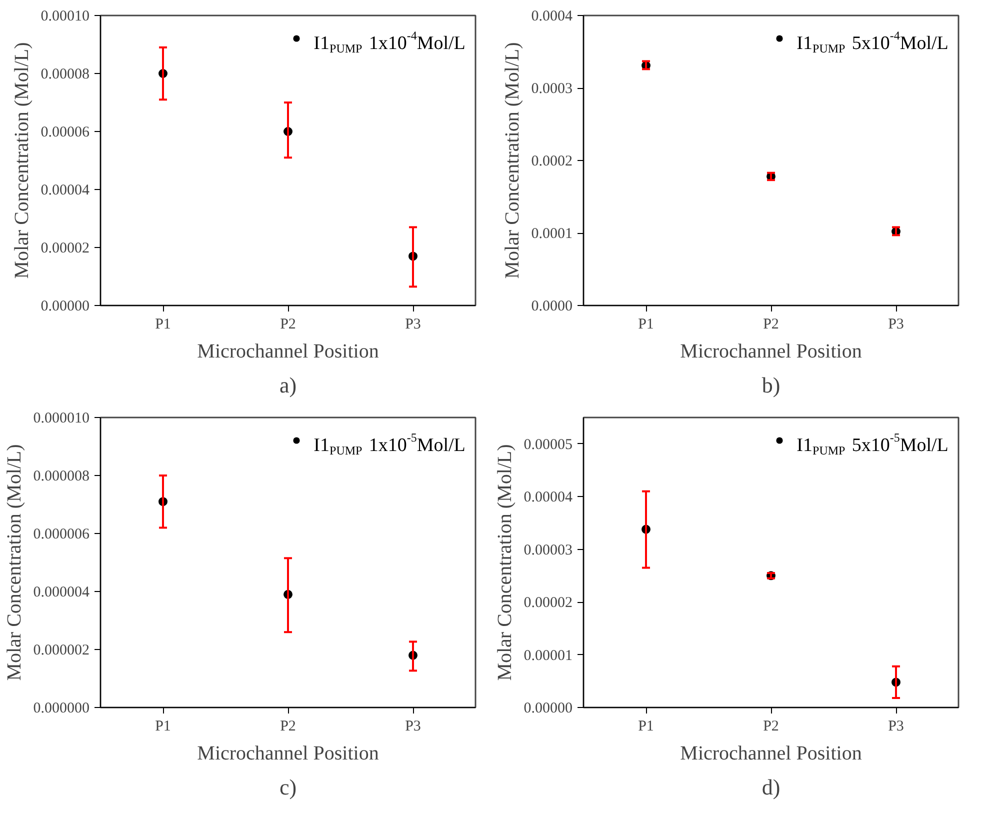  What do you see at coordinates (771, 787) in the screenshot?
I see `text: d)` at bounding box center [771, 787].